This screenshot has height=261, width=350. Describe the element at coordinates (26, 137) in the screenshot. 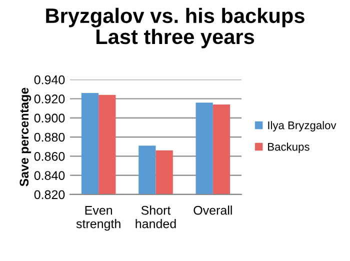

I see `y-axis-title: Save percentage` at that location.